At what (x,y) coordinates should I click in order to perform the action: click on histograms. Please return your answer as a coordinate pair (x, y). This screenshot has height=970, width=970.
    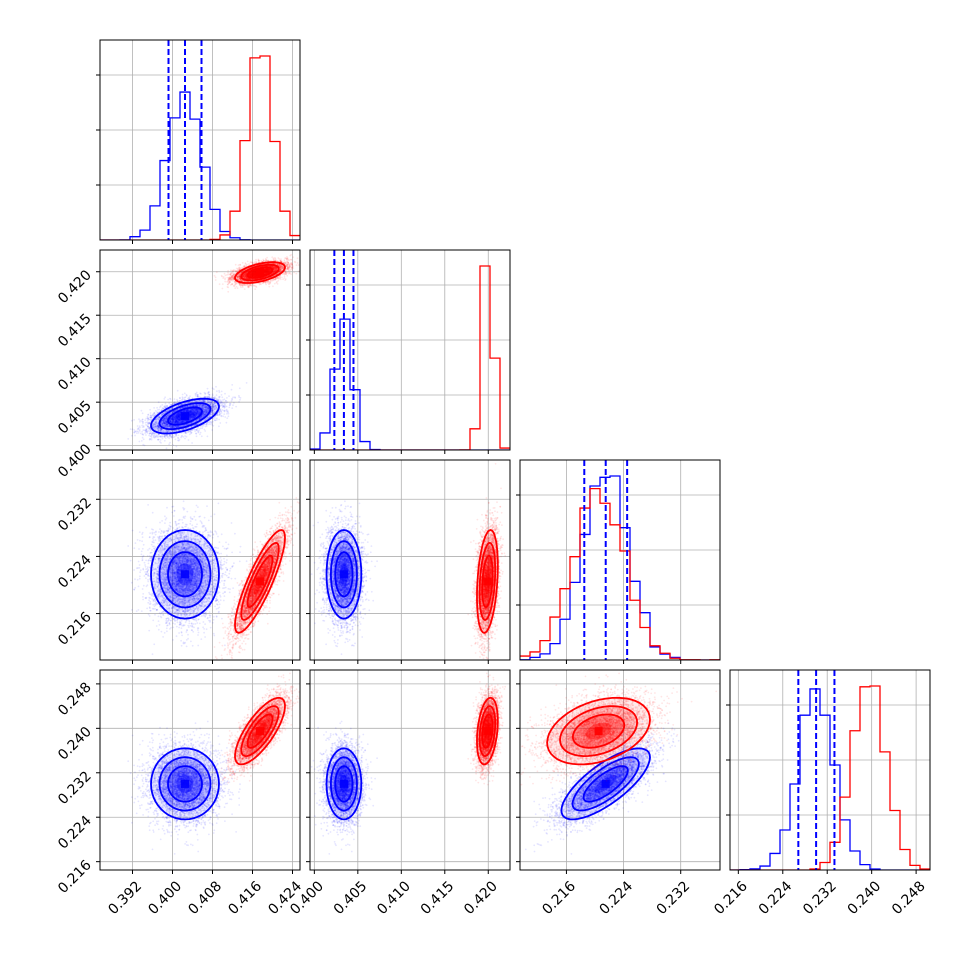
    Looking at the image, I should click on (200, 140).